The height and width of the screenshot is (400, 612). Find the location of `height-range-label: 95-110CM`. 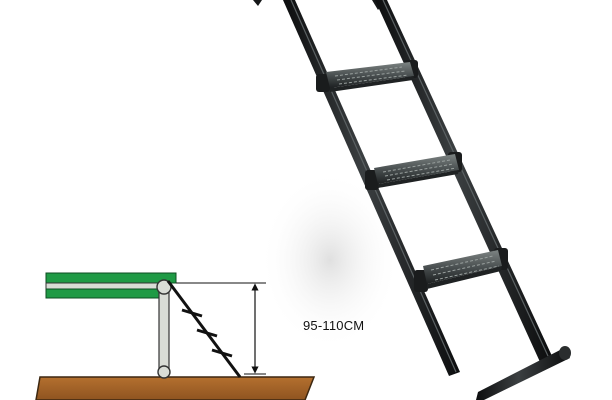

height-range-label: 95-110CM is located at coordinates (334, 325).